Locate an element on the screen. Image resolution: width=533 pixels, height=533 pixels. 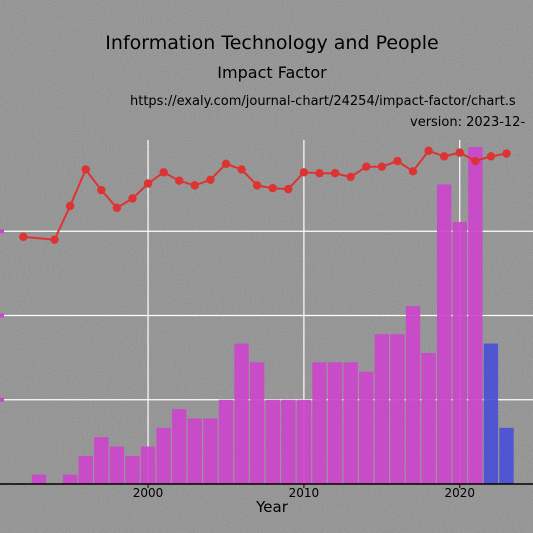
x-tick-label: 2010 is located at coordinates (304, 493).